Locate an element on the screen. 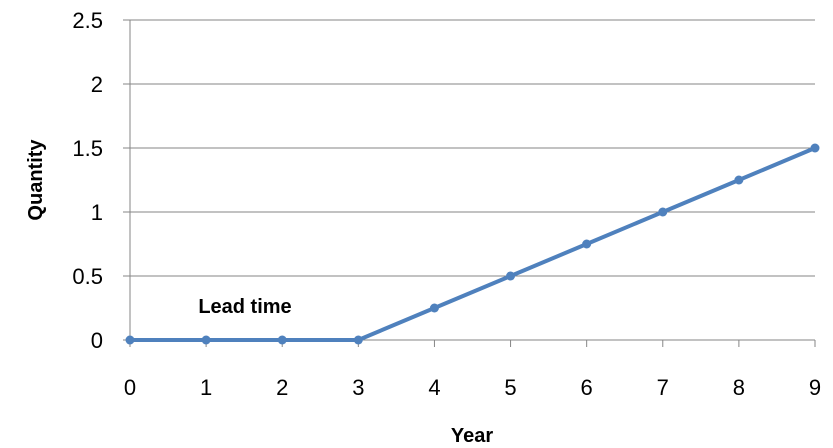 The image size is (833, 448). x-axis-title: Year is located at coordinates (472, 436).